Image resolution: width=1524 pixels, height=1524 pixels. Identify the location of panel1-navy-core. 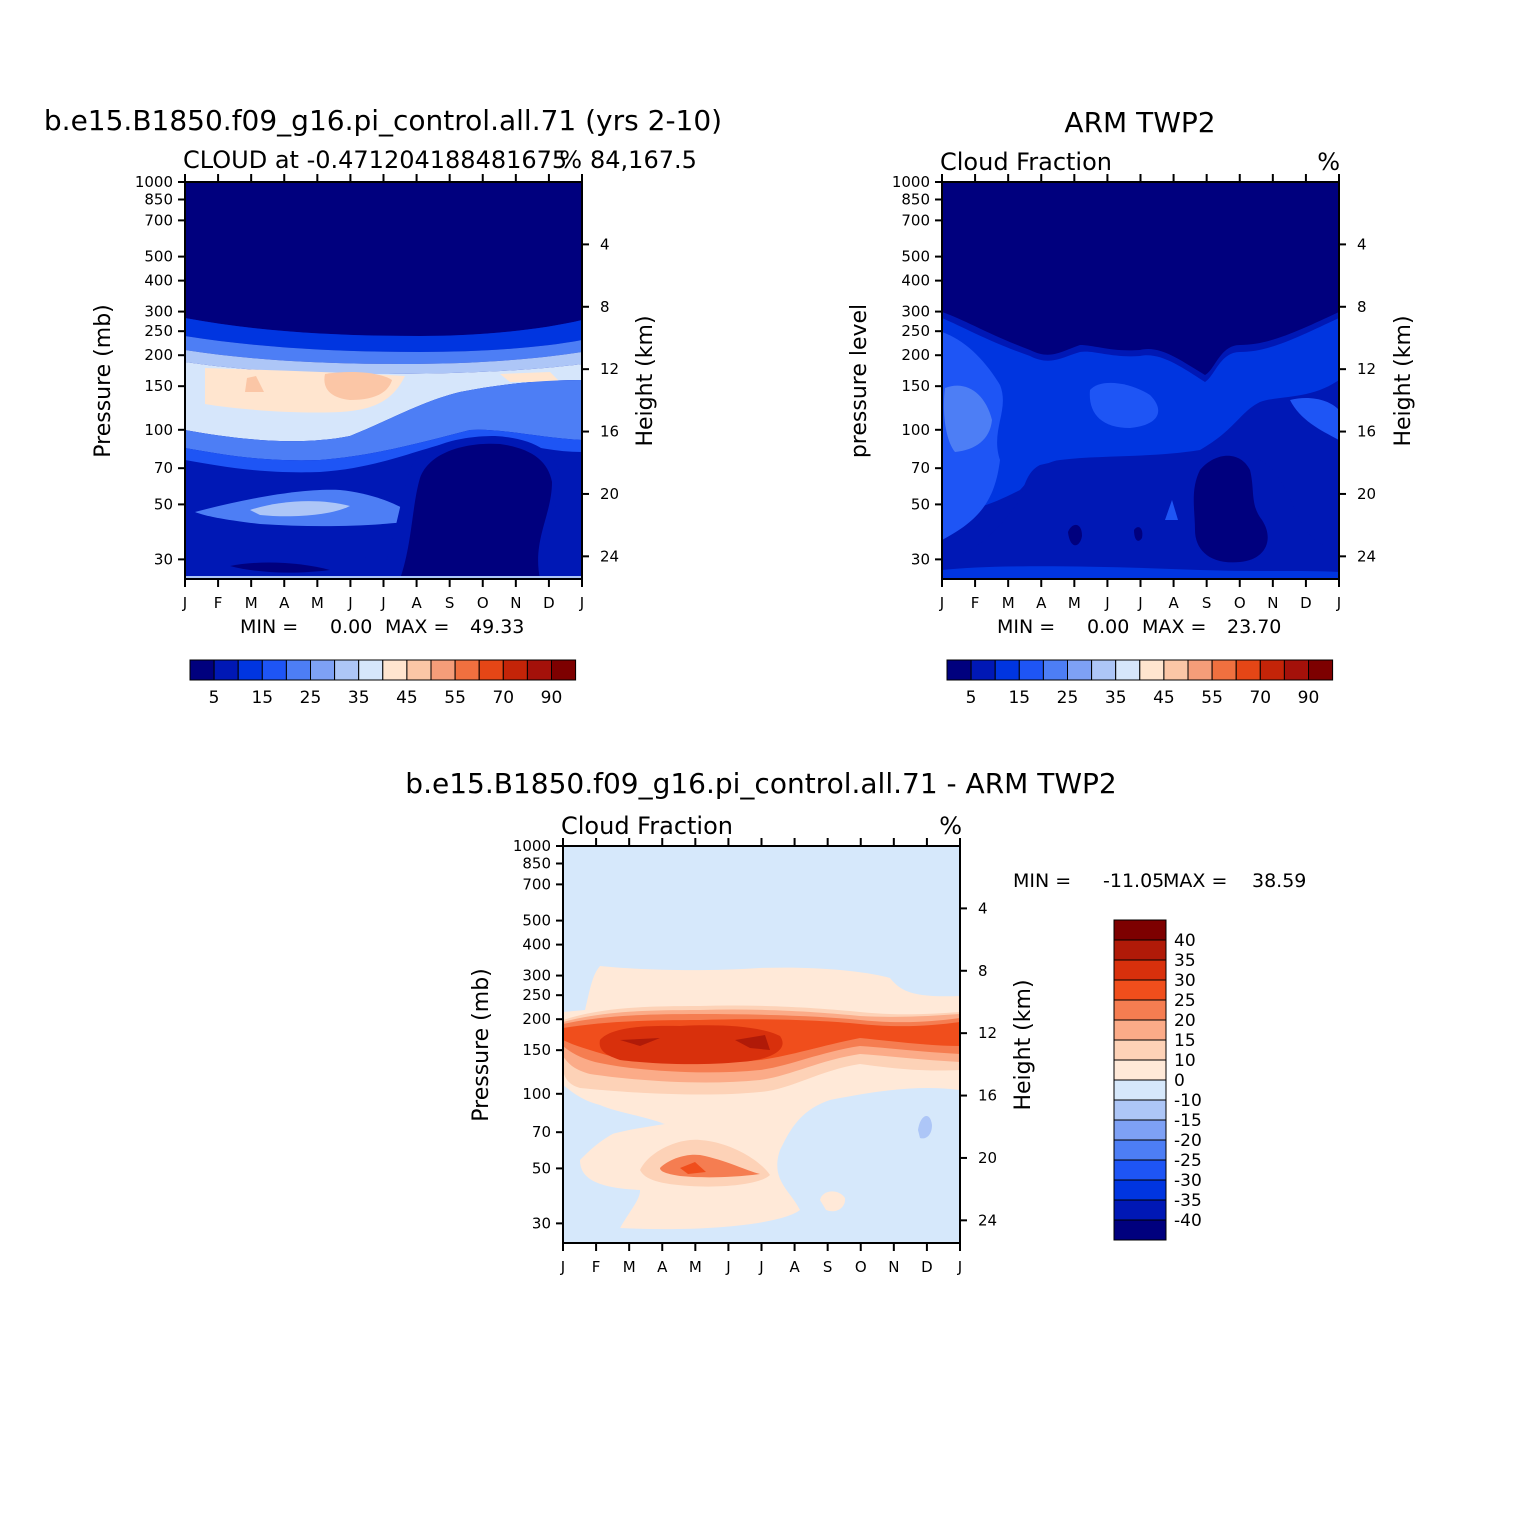
(476, 511).